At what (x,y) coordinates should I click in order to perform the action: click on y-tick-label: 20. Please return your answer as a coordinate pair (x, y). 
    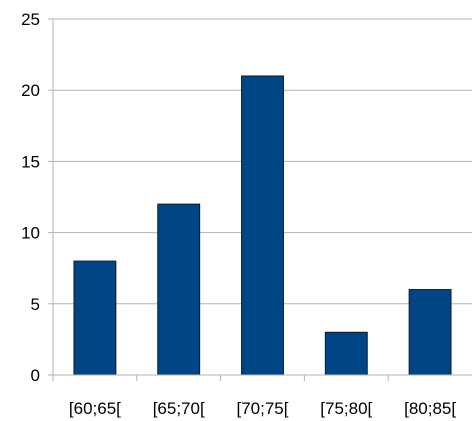
    Looking at the image, I should click on (30, 90).